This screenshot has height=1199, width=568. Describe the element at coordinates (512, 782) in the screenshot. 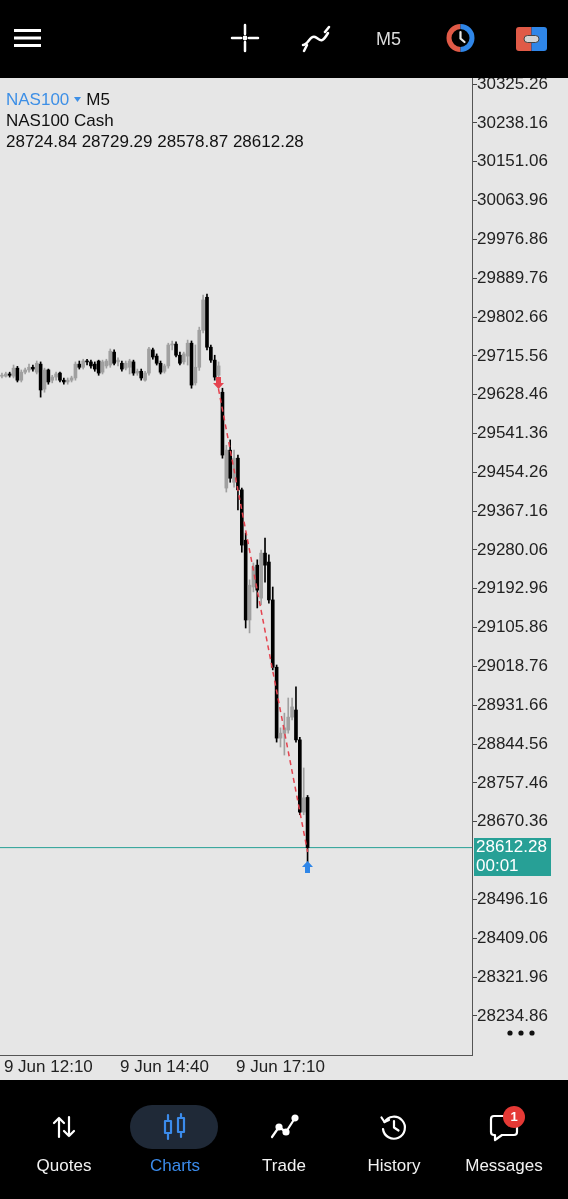

I see `y-tick-label: 28757.46` at that location.